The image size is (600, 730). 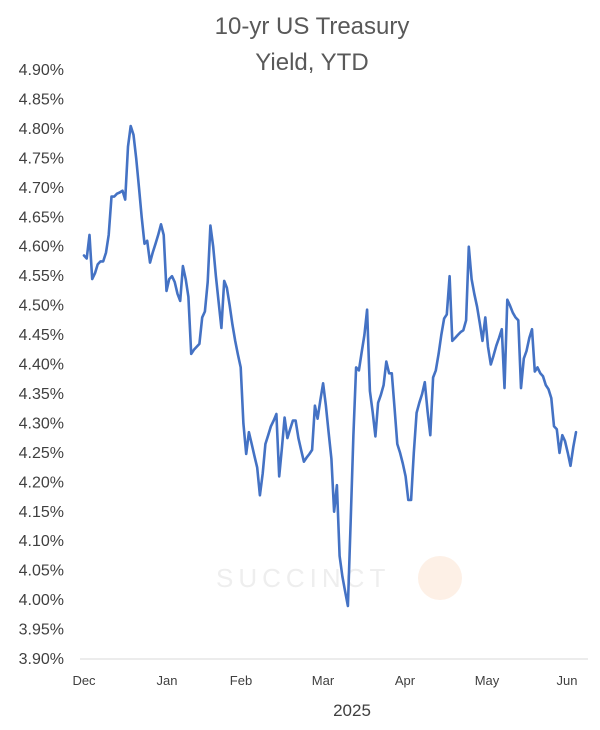 I want to click on y-tick-label: 4.30%, so click(x=41, y=423).